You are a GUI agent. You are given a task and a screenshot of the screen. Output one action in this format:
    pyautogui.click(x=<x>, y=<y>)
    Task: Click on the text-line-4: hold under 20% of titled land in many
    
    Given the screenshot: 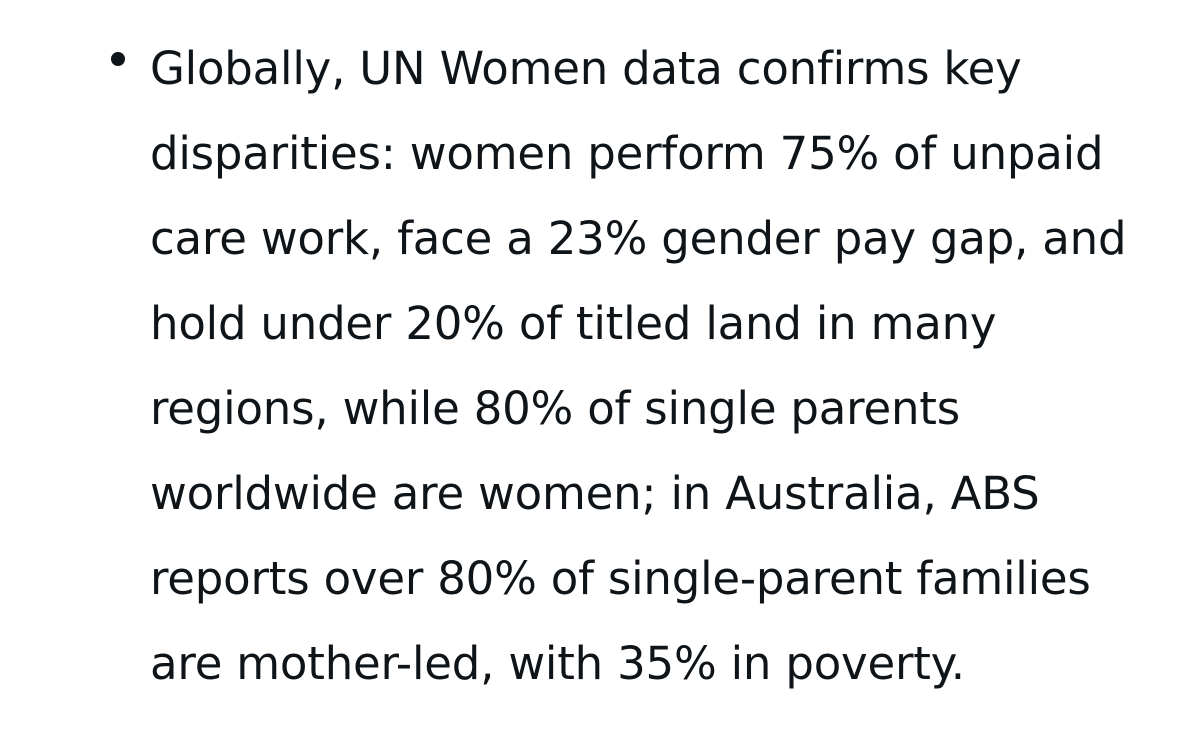 What is the action you would take?
    pyautogui.click(x=573, y=323)
    